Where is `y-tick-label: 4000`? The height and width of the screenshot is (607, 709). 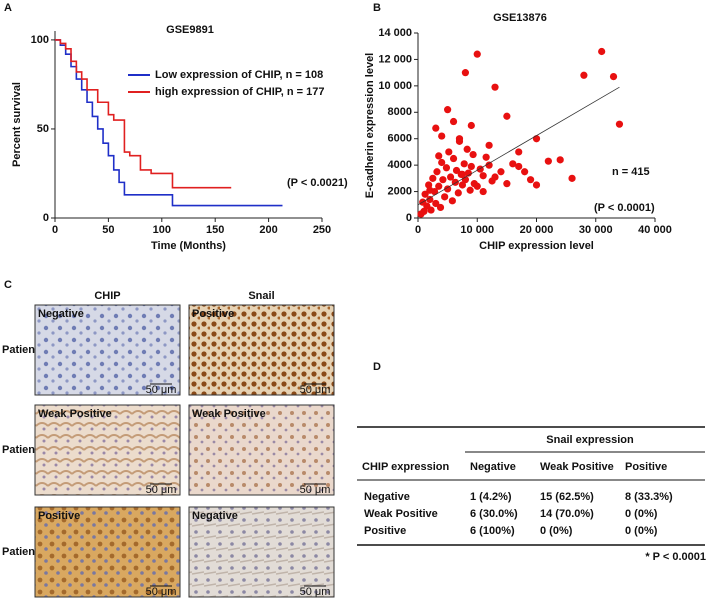
y-tick-label: 4000 is located at coordinates (400, 165).